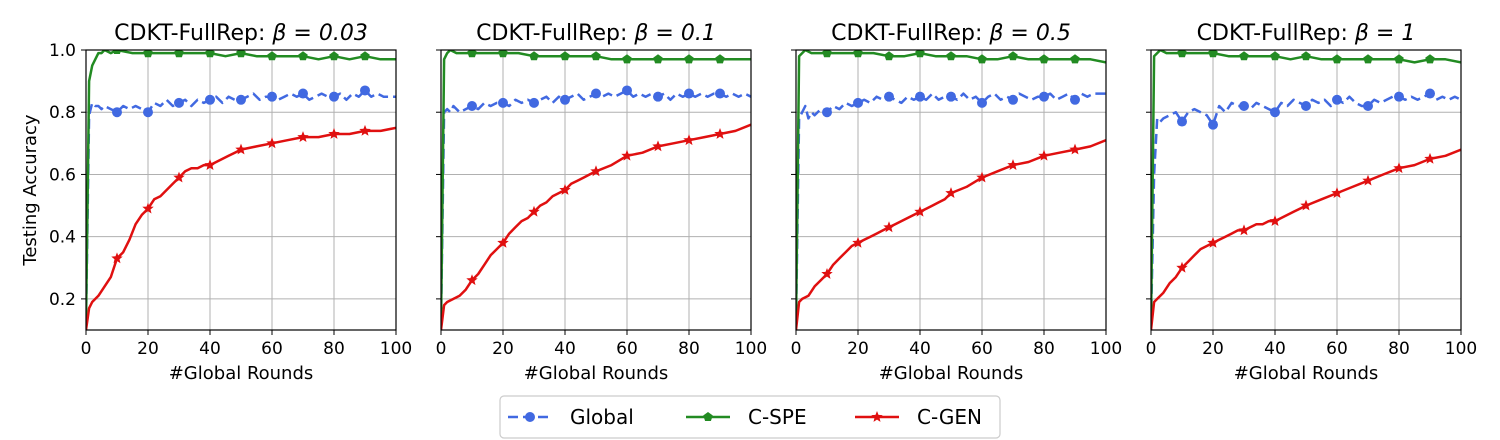  What do you see at coordinates (951, 33) in the screenshot?
I see `panel-title: CDKT-FullRep: β = 0.5` at bounding box center [951, 33].